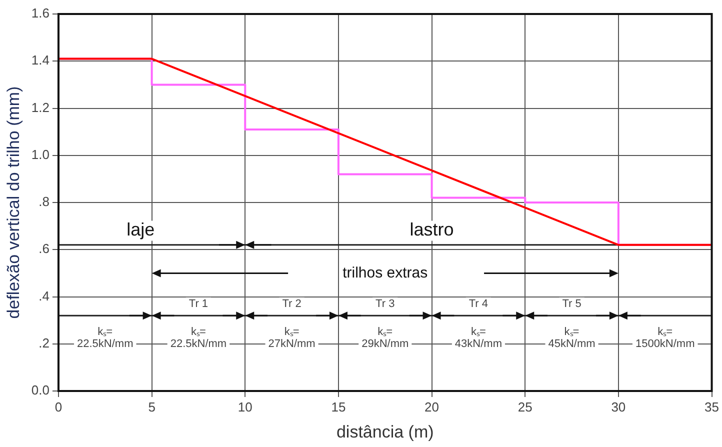 The height and width of the screenshot is (447, 722). What do you see at coordinates (198, 304) in the screenshot?
I see `annotation: Tr 1` at bounding box center [198, 304].